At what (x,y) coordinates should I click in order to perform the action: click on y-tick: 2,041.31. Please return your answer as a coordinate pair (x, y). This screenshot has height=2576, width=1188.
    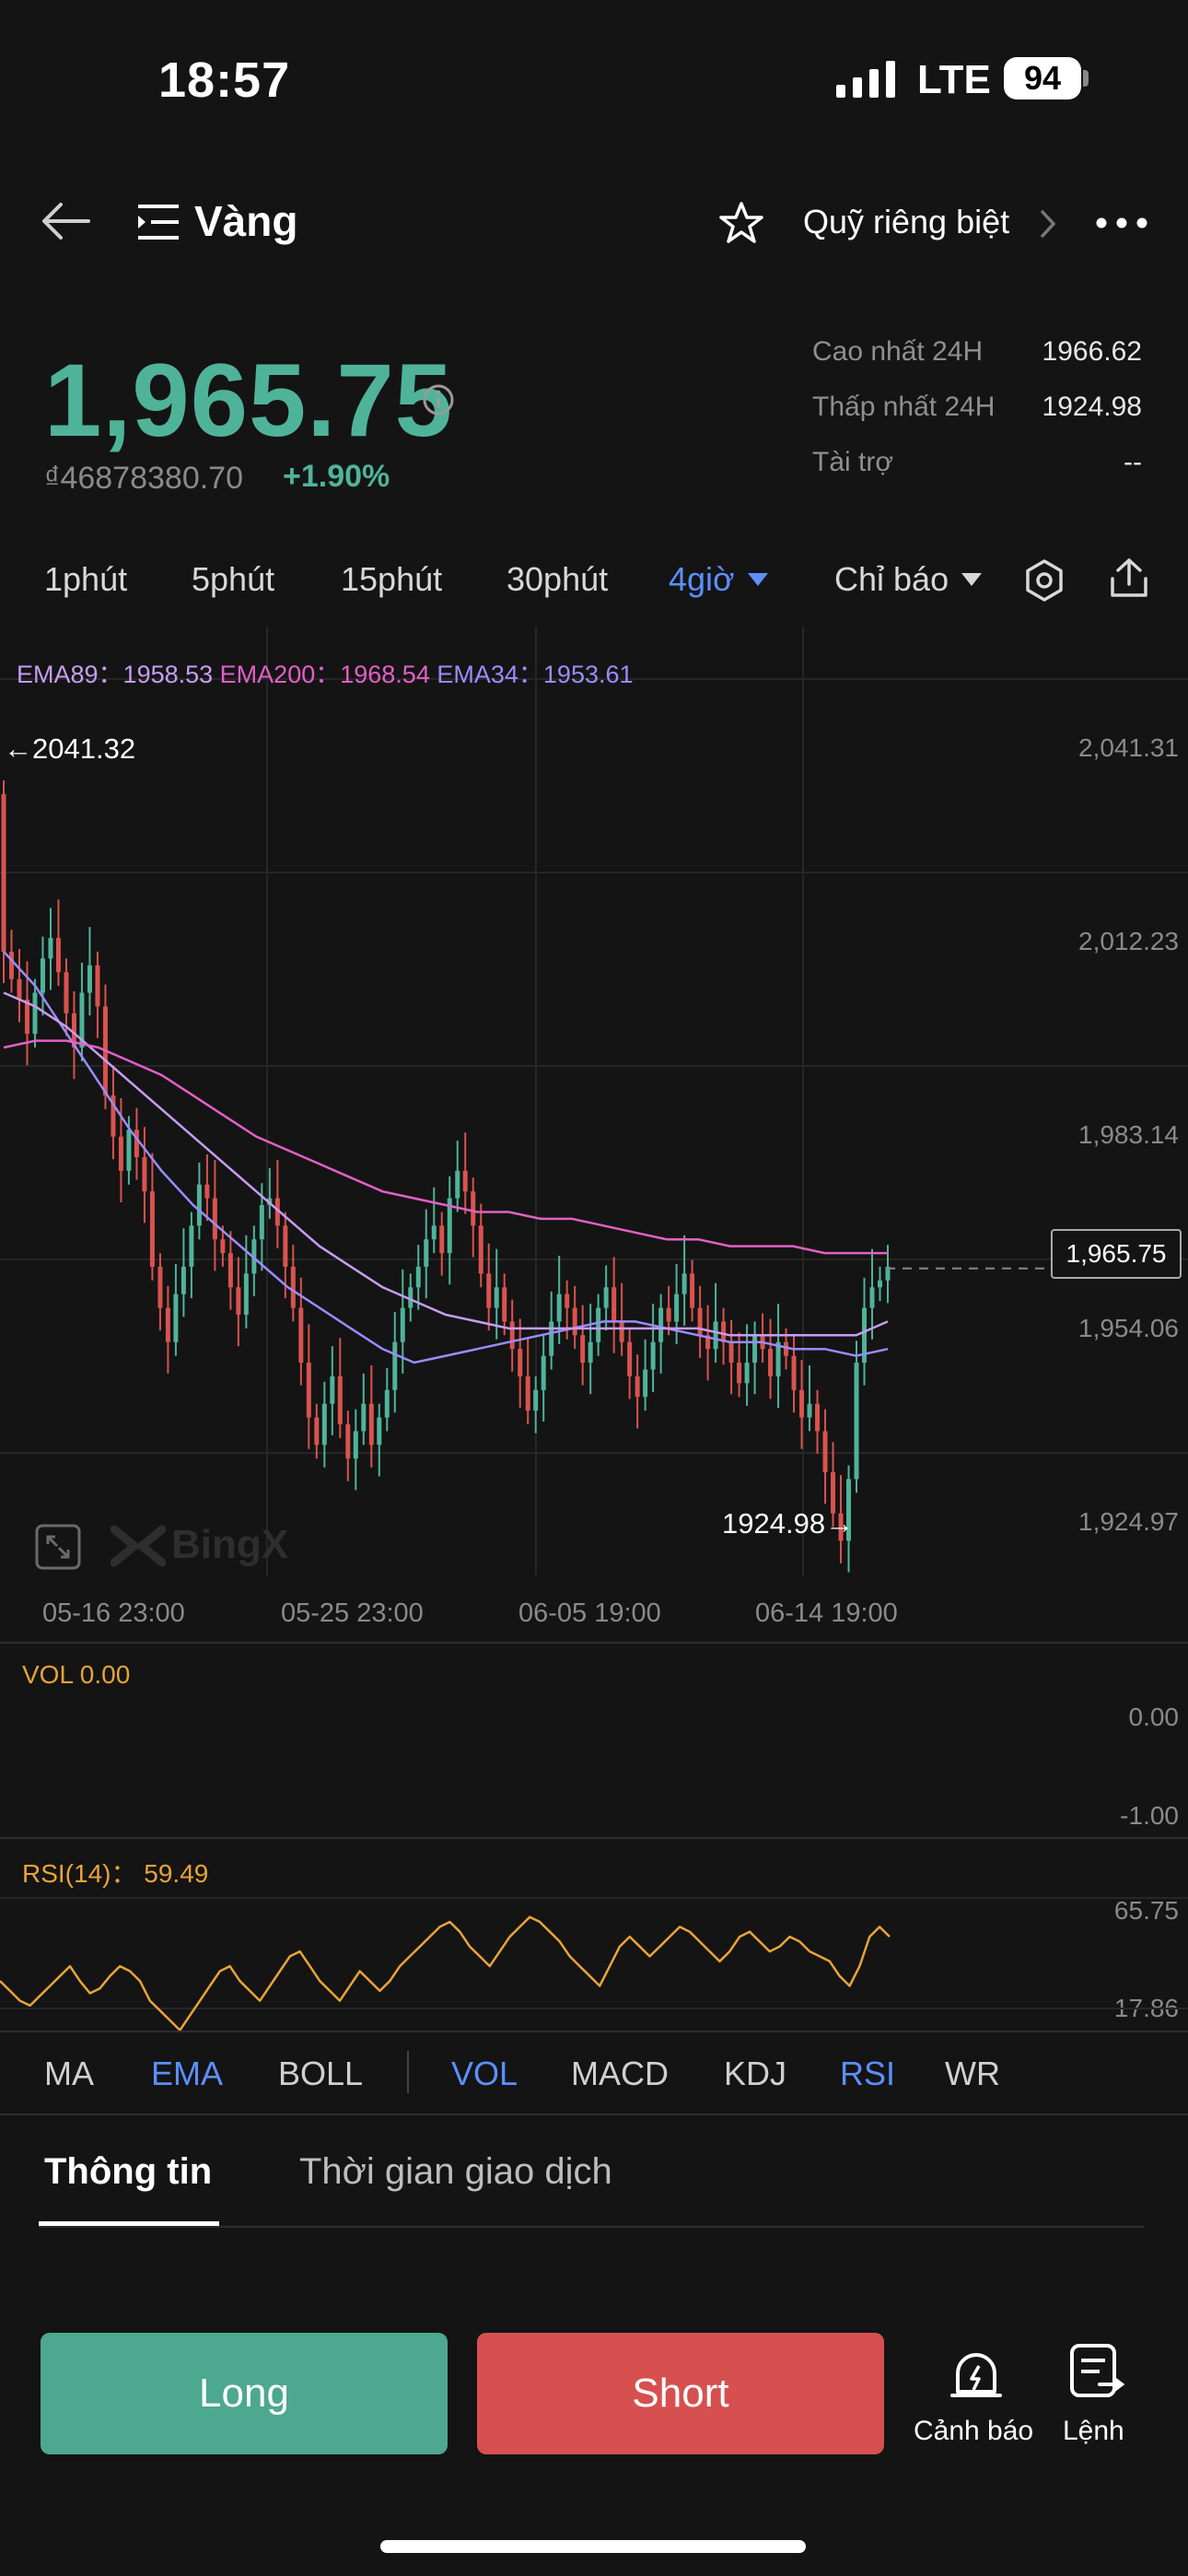
    Looking at the image, I should click on (1128, 747).